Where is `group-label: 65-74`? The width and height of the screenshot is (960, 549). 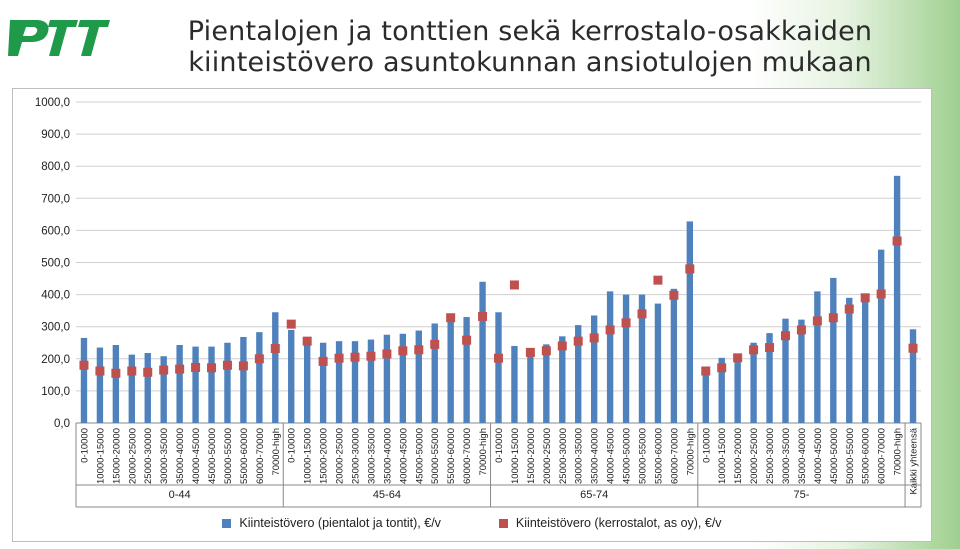
group-label: 65-74 is located at coordinates (594, 495).